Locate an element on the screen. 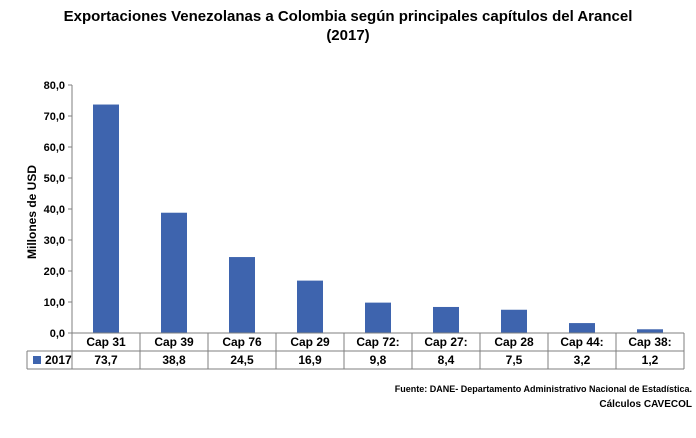  x-category-label: Cap 72: is located at coordinates (377, 342).